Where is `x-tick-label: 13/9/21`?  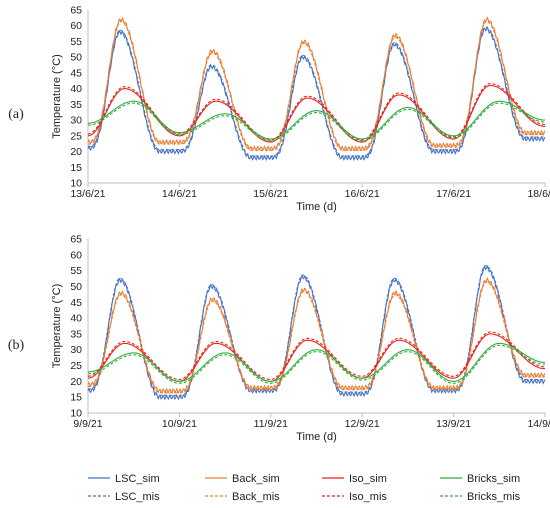
x-tick-label: 13/9/21 is located at coordinates (453, 424).